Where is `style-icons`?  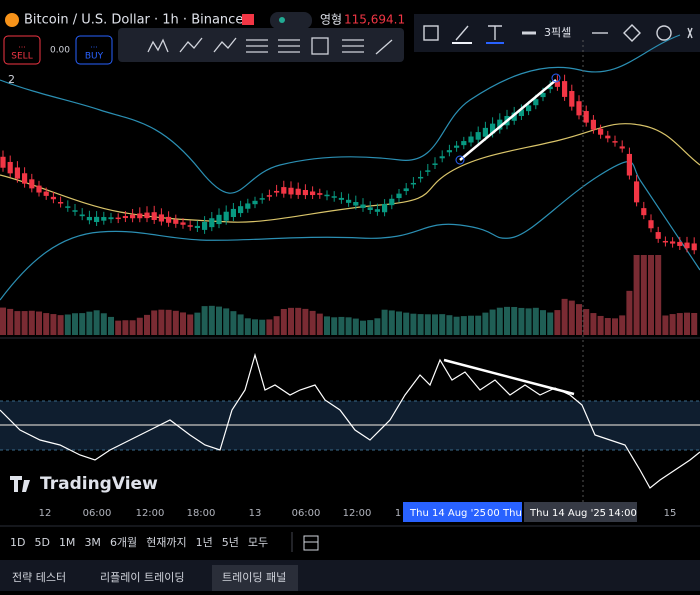 style-icons is located at coordinates (558, 33).